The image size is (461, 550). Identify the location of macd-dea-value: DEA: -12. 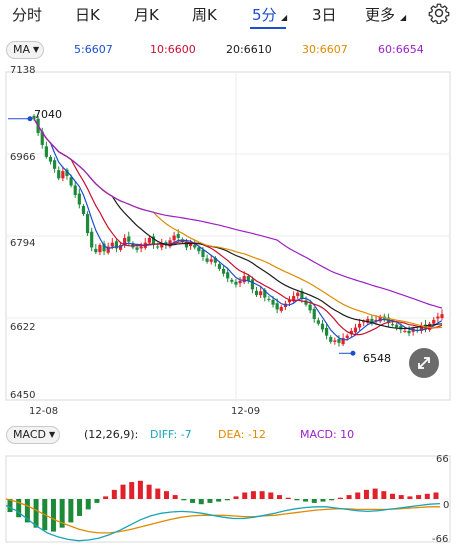
(242, 434).